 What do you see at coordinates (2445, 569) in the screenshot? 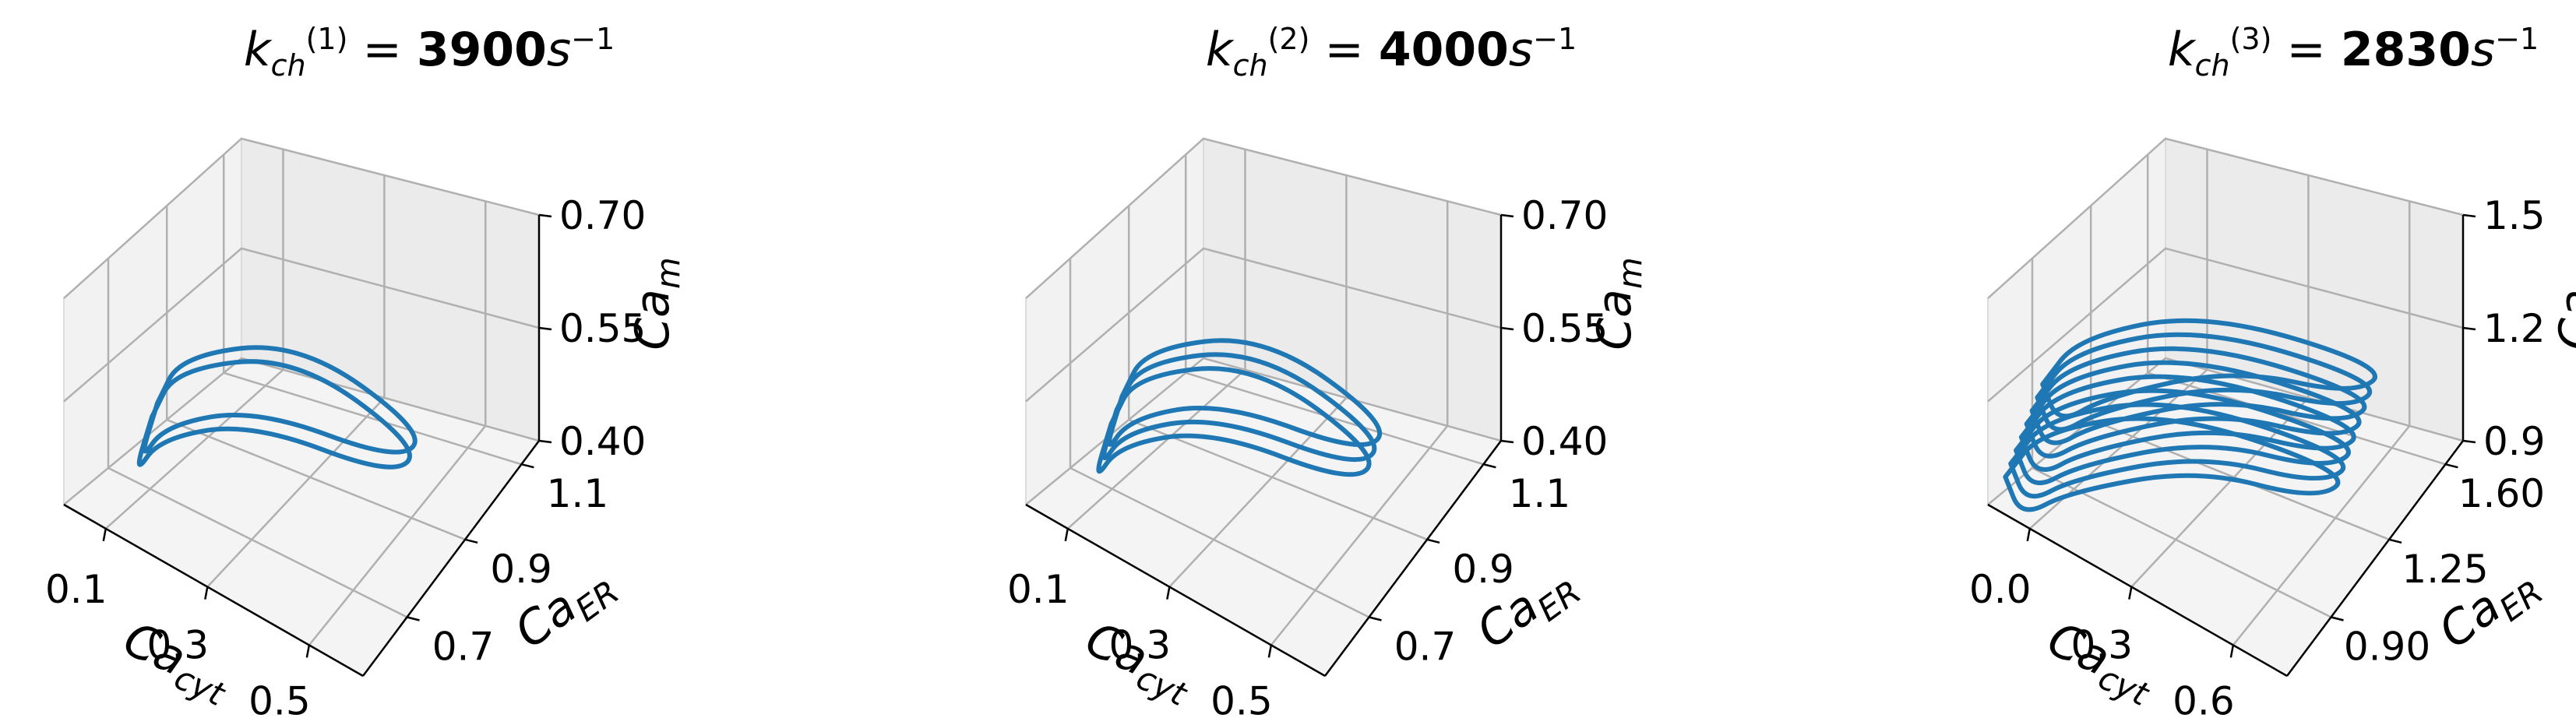
I see `y-tick-label: 1.25` at bounding box center [2445, 569].